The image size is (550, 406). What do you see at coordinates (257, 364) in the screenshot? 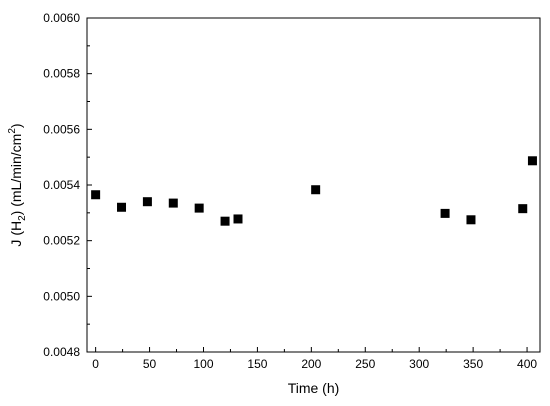
I see `x-tick-label: 150` at bounding box center [257, 364].